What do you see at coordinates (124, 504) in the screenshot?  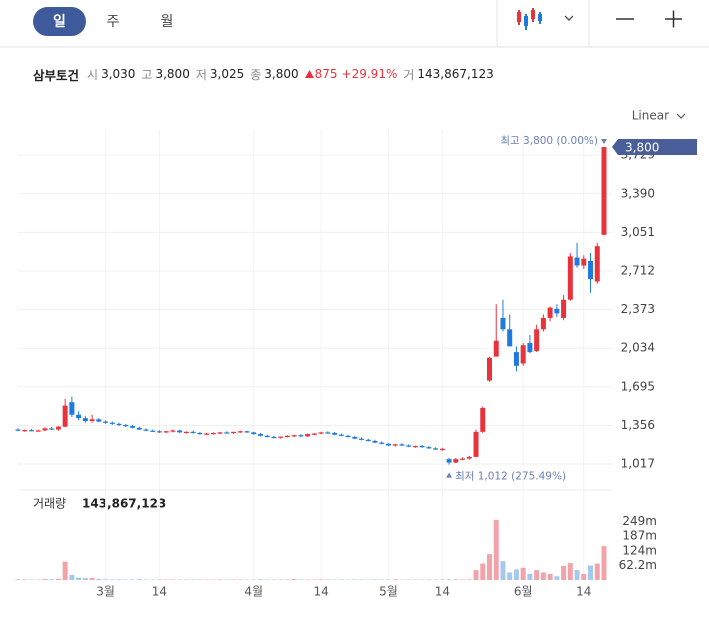 I see `volume-total: 143,867,123` at bounding box center [124, 504].